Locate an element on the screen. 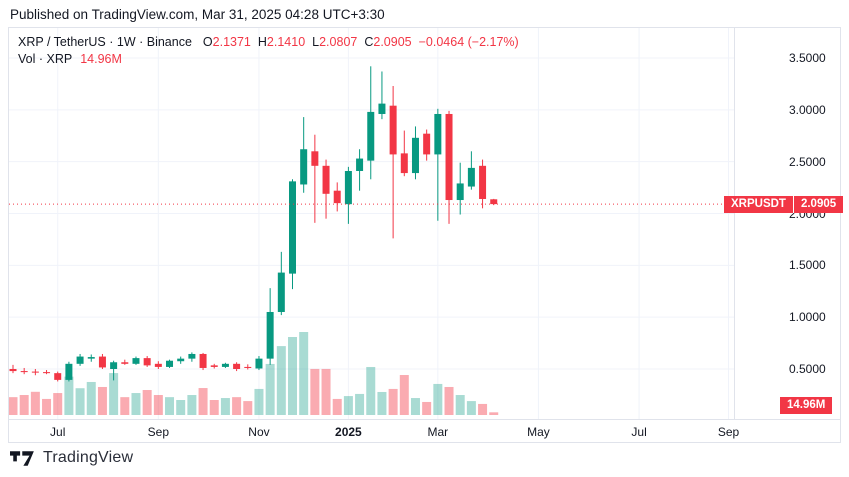  price-flag-value: 2.0905 is located at coordinates (818, 204).